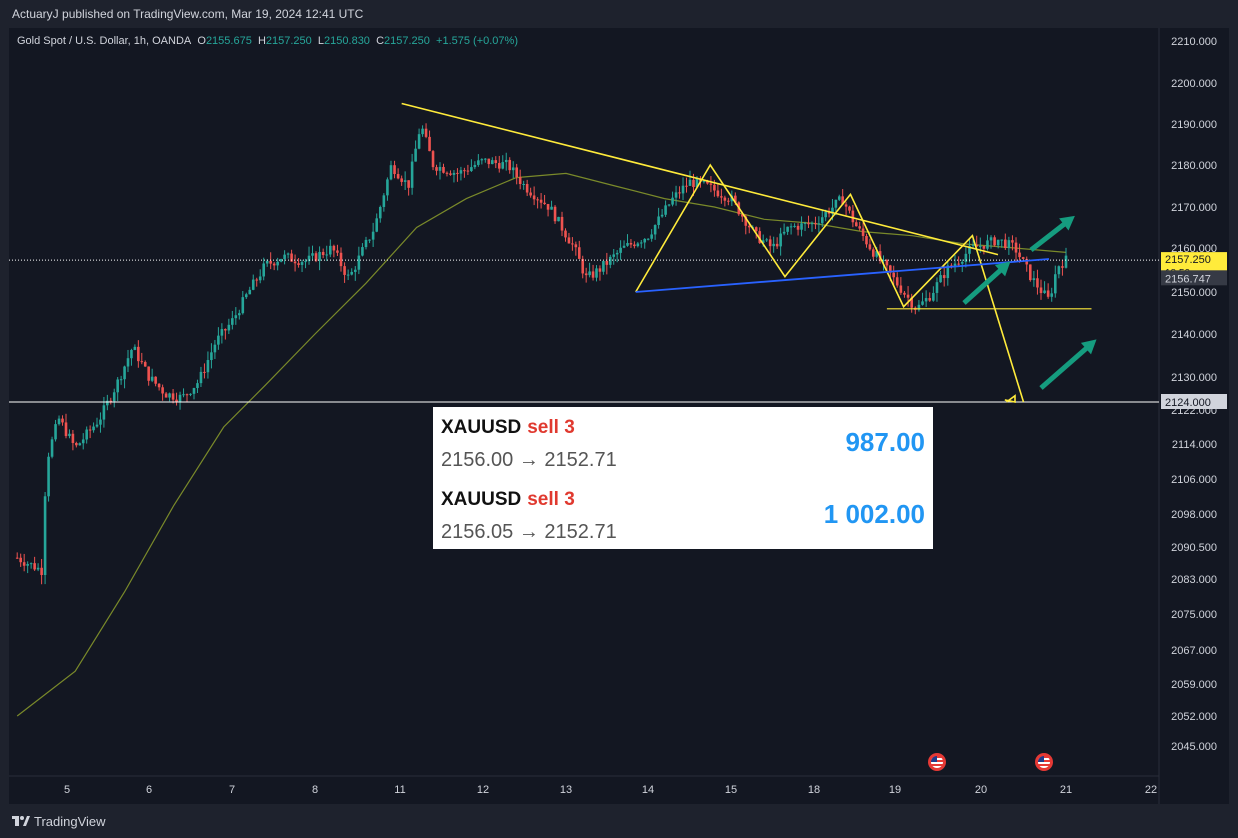  What do you see at coordinates (683, 513) in the screenshot?
I see `trade-row: XAUUSD sell 3 2156.05 → 2152.71 1 002.00` at bounding box center [683, 513].